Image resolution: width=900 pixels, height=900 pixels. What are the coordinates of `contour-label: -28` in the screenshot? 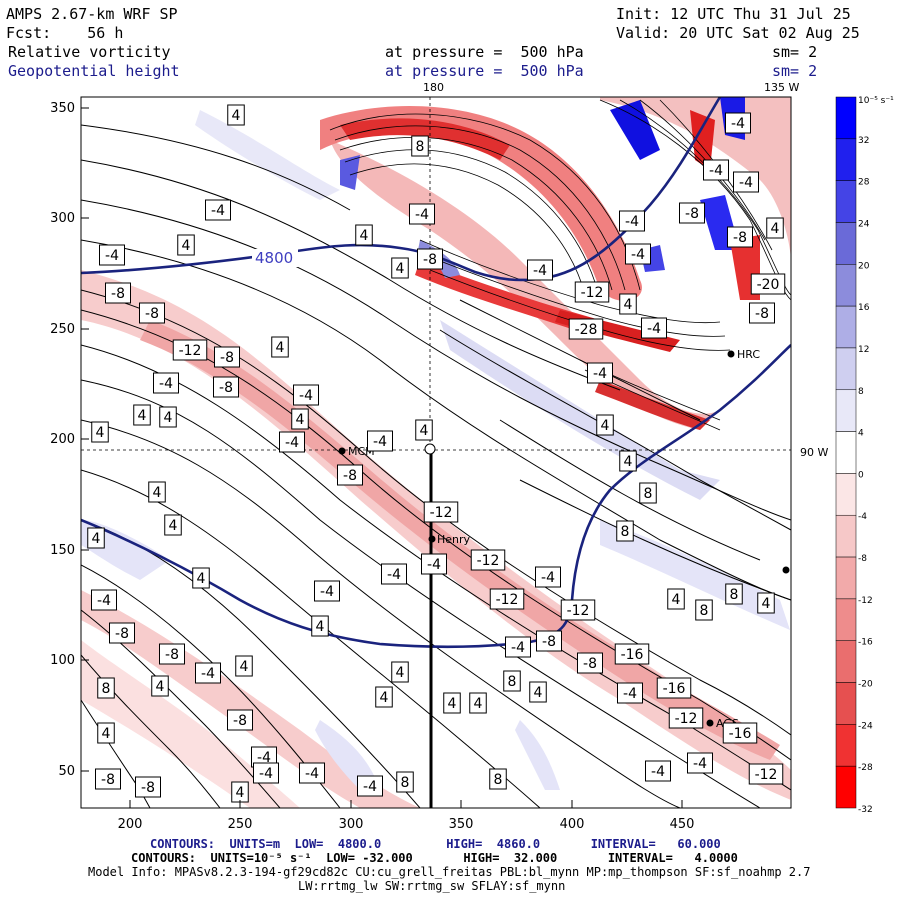 It's located at (586, 330).